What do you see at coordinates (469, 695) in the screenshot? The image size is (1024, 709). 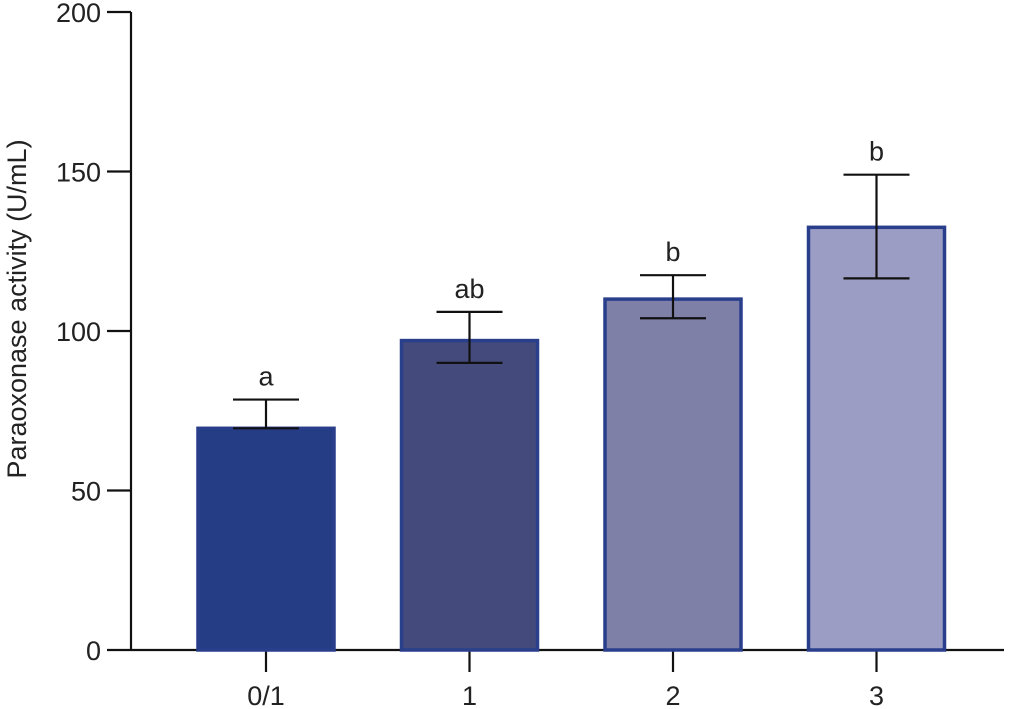 I see `x-tick-label: 1` at bounding box center [469, 695].